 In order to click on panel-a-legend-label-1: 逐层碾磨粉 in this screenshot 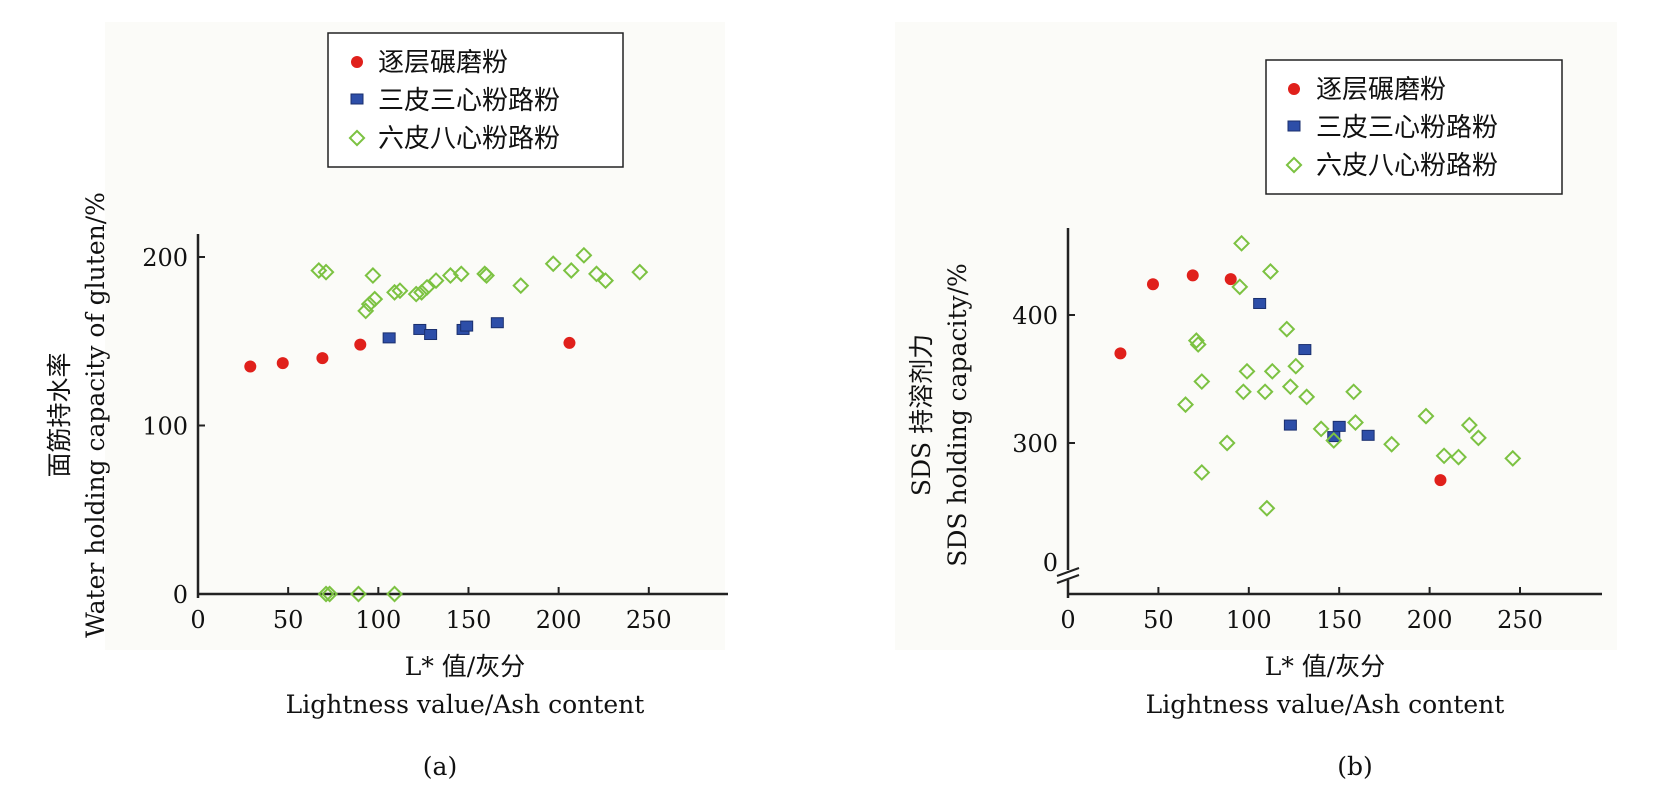, I will do `click(443, 63)`.